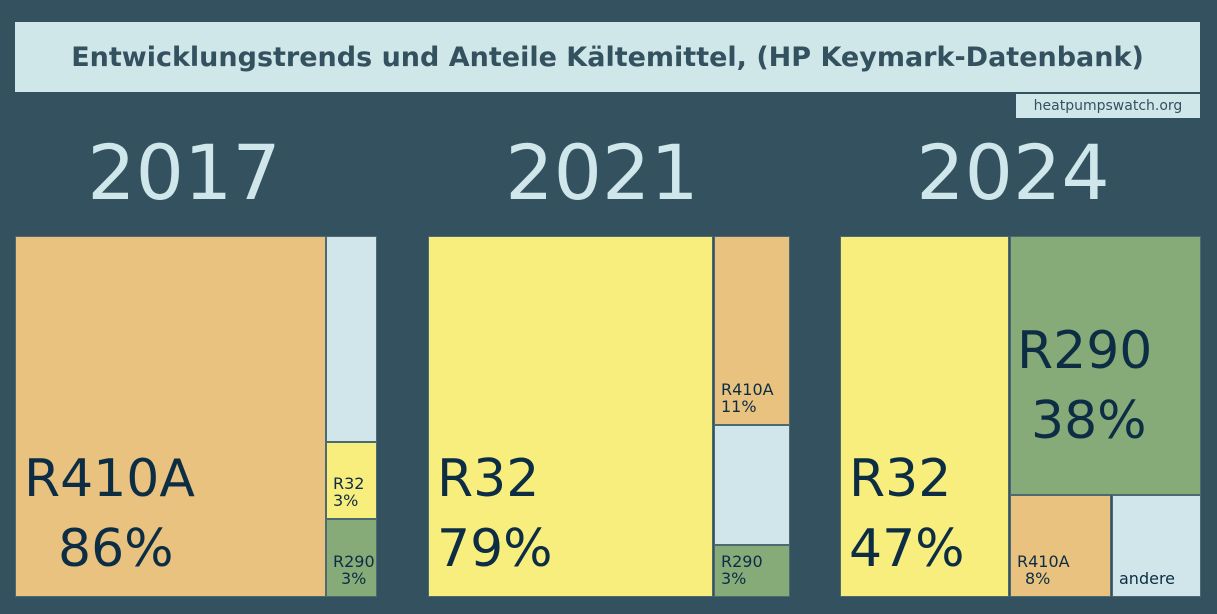 The image size is (1217, 614). I want to click on tile-value: 47%, so click(907, 548).